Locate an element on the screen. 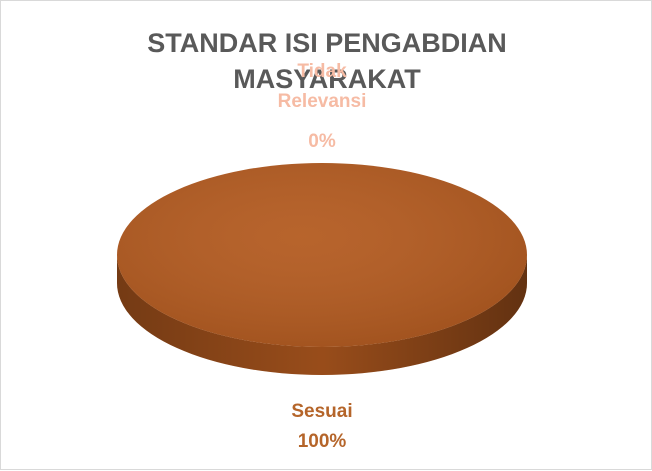 The width and height of the screenshot is (652, 471). category-label: Sesuai is located at coordinates (322, 411).